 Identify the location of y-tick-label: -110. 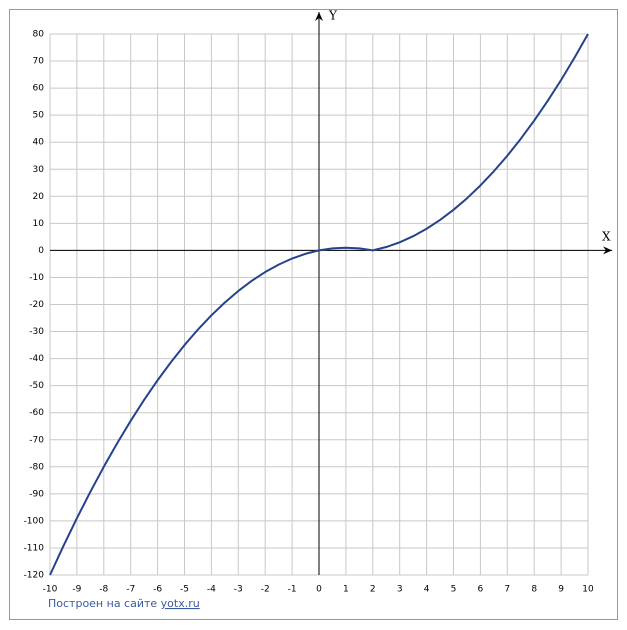
(34, 548).